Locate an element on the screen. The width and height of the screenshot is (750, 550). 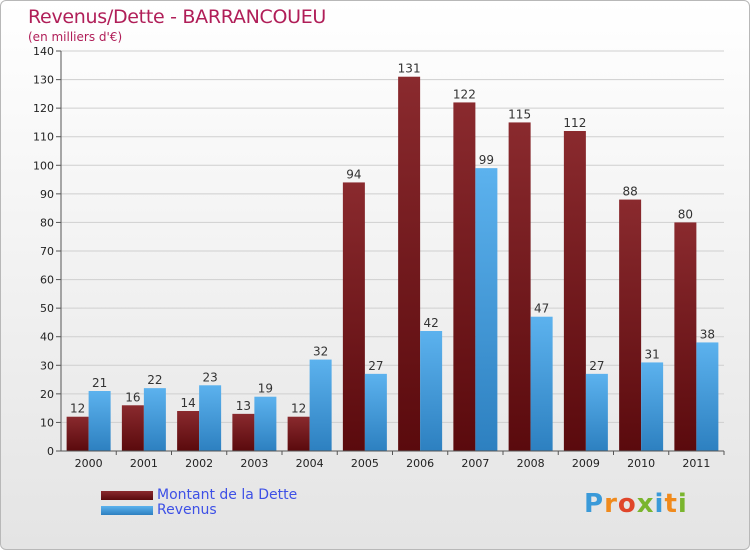
data-label-debt-2007: 122 is located at coordinates (464, 94).